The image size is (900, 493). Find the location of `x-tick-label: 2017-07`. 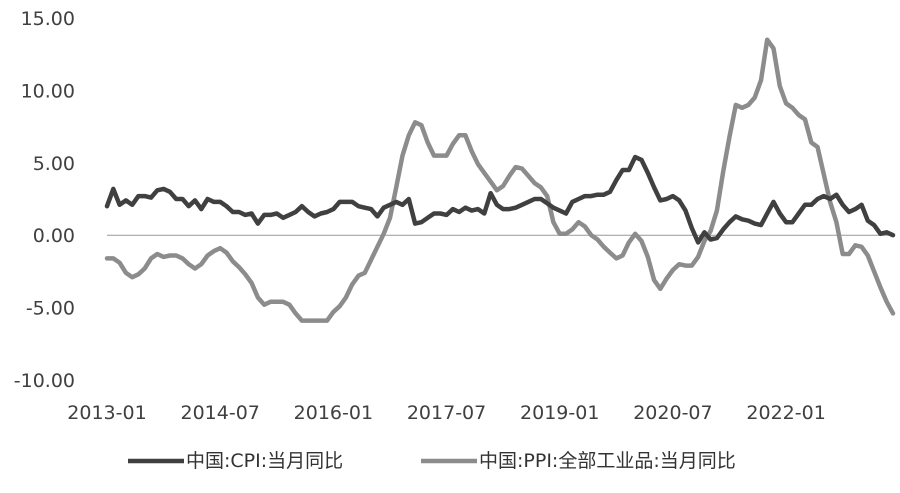

x-tick-label: 2017-07 is located at coordinates (446, 413).